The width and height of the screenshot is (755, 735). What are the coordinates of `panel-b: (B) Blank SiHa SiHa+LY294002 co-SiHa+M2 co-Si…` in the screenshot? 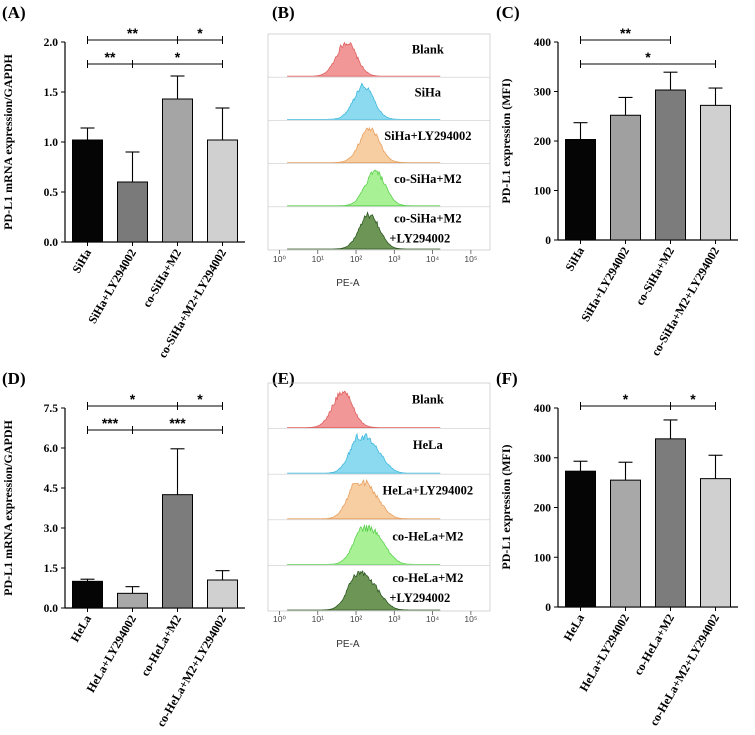 It's located at (379, 146).